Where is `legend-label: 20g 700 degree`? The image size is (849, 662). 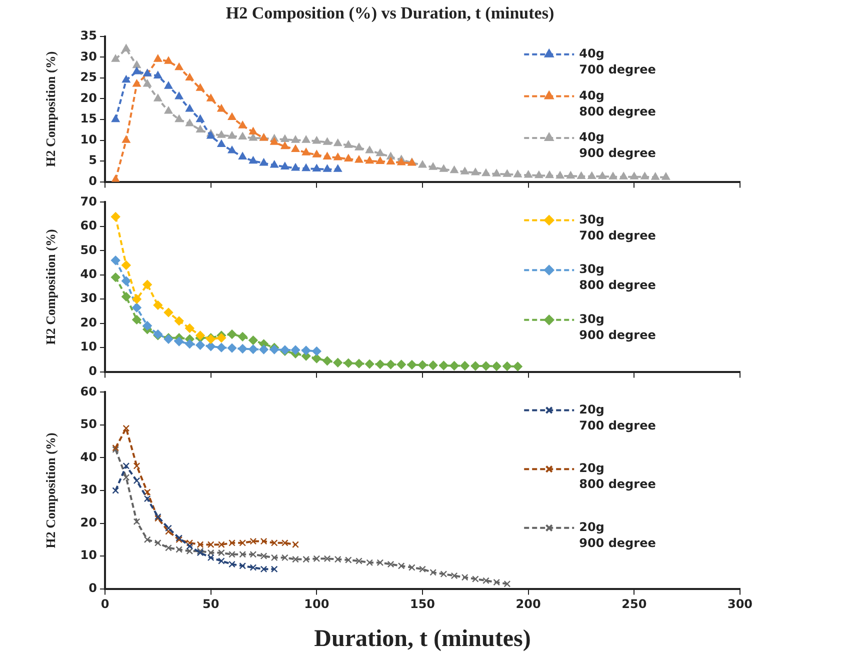
legend-label: 20g 700 degree is located at coordinates (617, 417).